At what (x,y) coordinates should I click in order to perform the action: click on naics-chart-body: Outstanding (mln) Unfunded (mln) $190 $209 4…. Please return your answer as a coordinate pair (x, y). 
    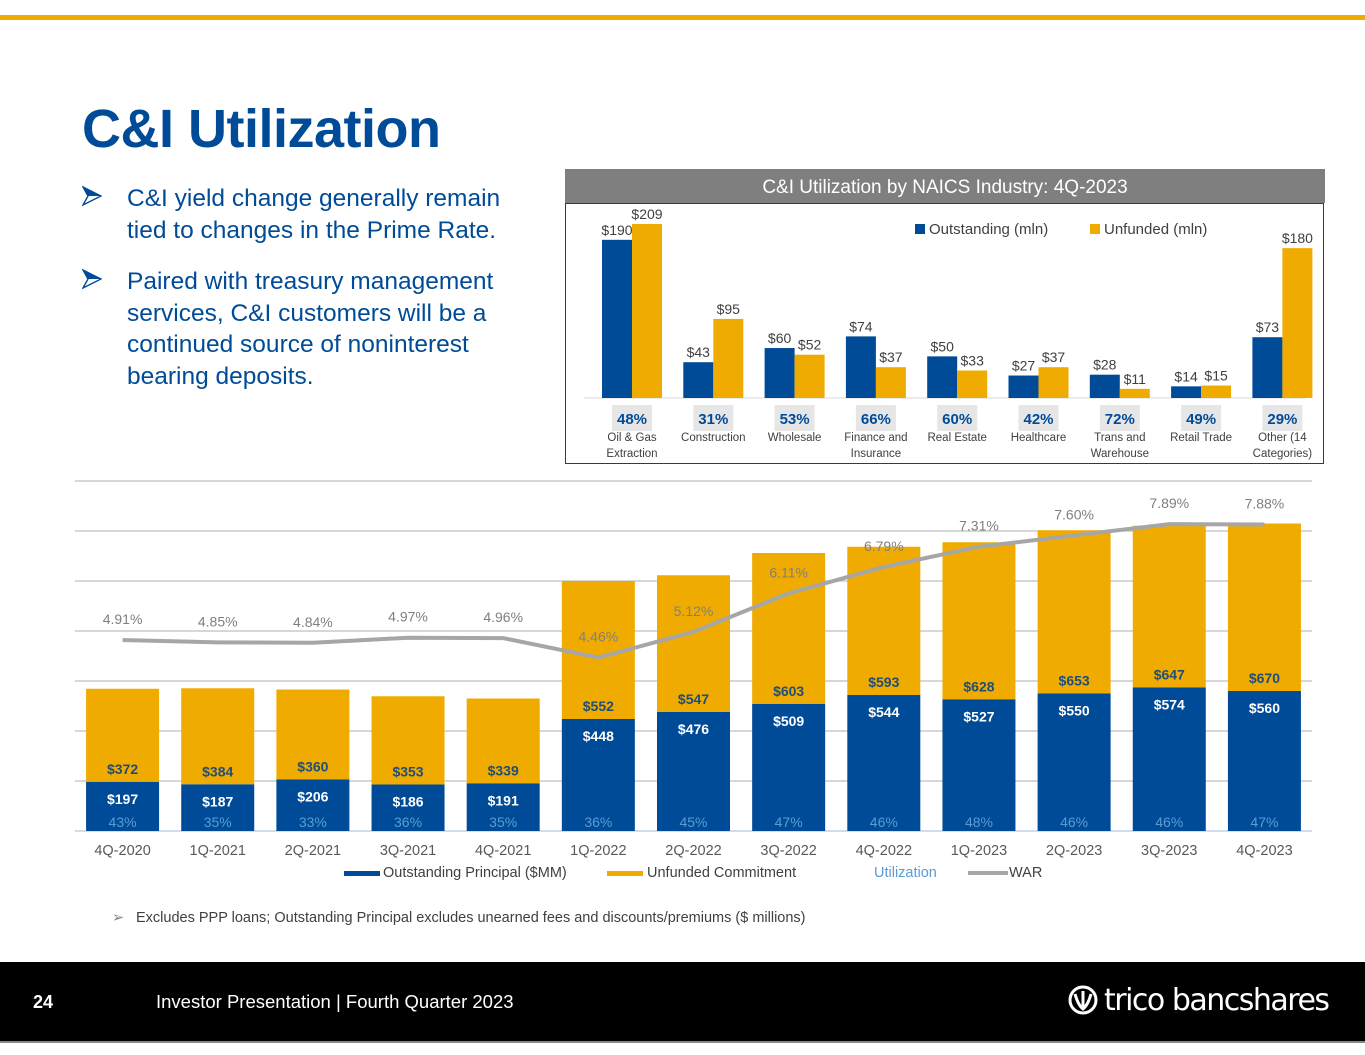
    Looking at the image, I should click on (944, 333).